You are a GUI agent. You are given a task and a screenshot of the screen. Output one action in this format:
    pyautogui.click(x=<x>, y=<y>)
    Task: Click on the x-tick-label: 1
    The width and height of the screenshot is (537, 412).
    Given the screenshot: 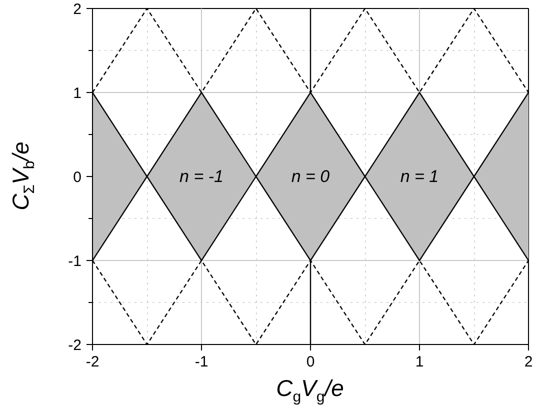 What is the action you would take?
    pyautogui.click(x=419, y=362)
    